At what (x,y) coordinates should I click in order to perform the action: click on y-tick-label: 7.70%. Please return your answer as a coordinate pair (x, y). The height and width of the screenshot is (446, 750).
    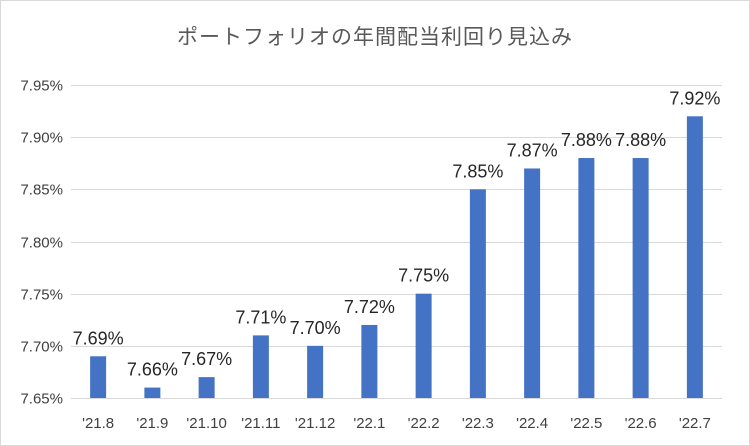
    Looking at the image, I should click on (41, 347).